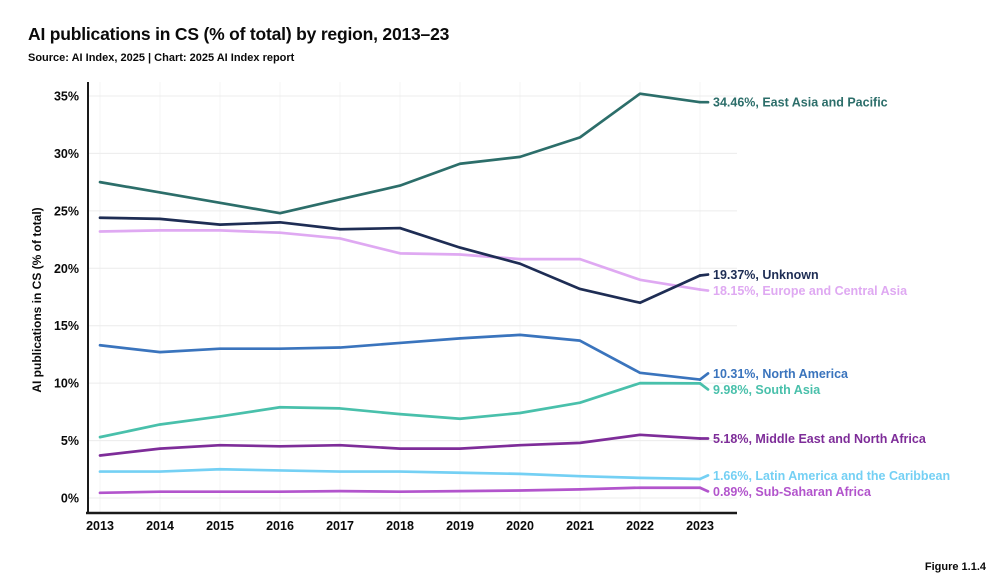 The height and width of the screenshot is (588, 1000). What do you see at coordinates (781, 374) in the screenshot?
I see `series-end-label: 10.31%, North America` at bounding box center [781, 374].